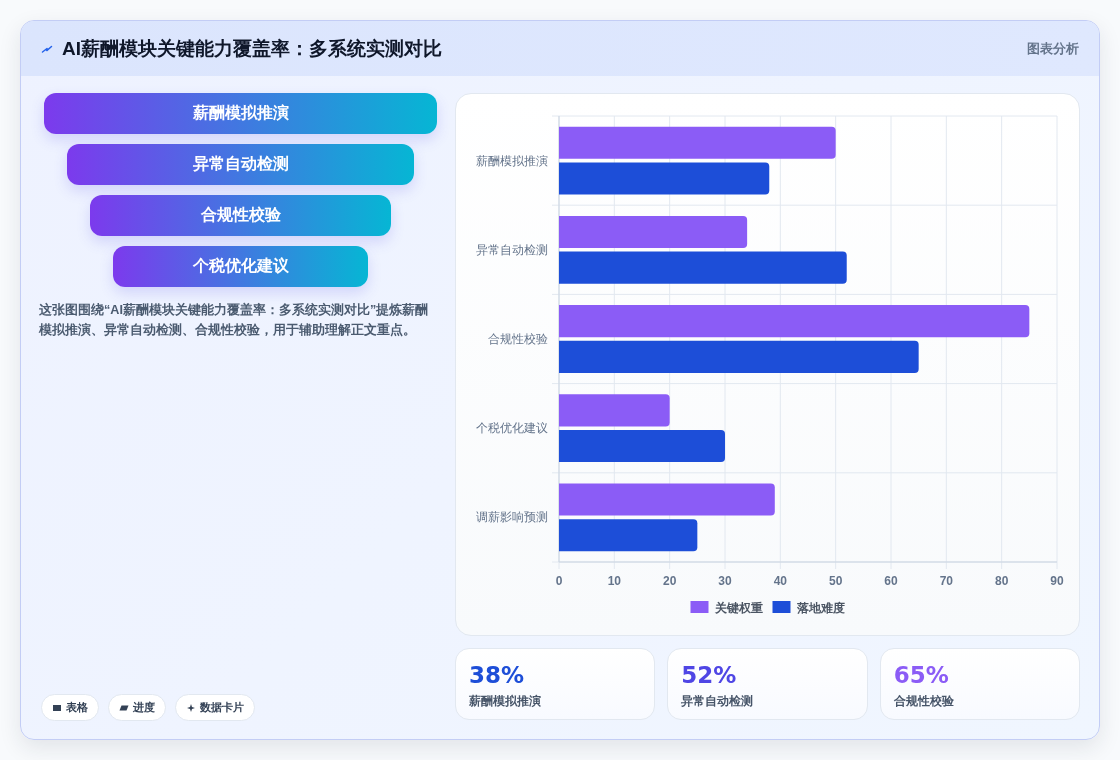 This screenshot has width=1120, height=760. Describe the element at coordinates (669, 581) in the screenshot. I see `x-tick-label: 20` at that location.